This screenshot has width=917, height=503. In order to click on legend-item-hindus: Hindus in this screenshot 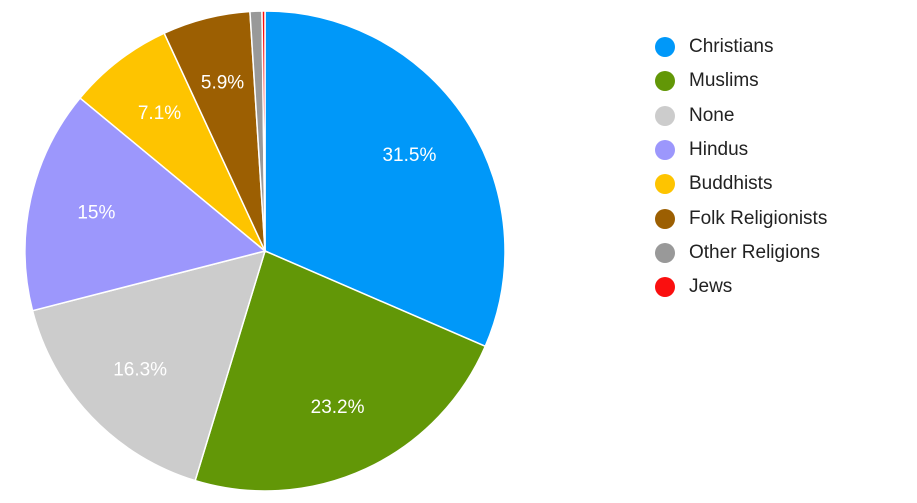, I will do `click(741, 150)`.